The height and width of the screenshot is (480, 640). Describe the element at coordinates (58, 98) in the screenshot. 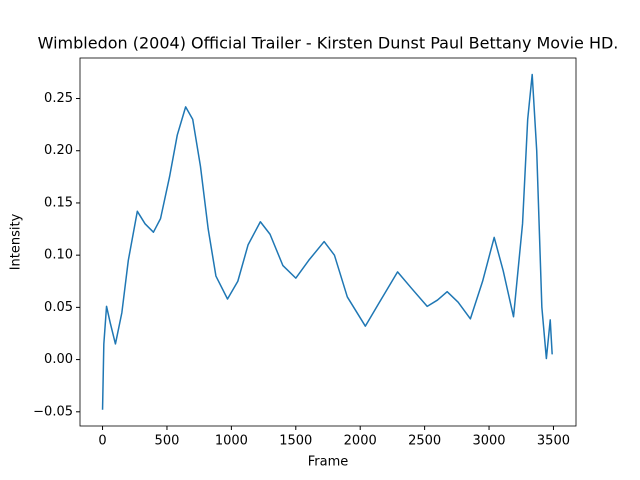

I see `y-tick-label: 0.25` at that location.